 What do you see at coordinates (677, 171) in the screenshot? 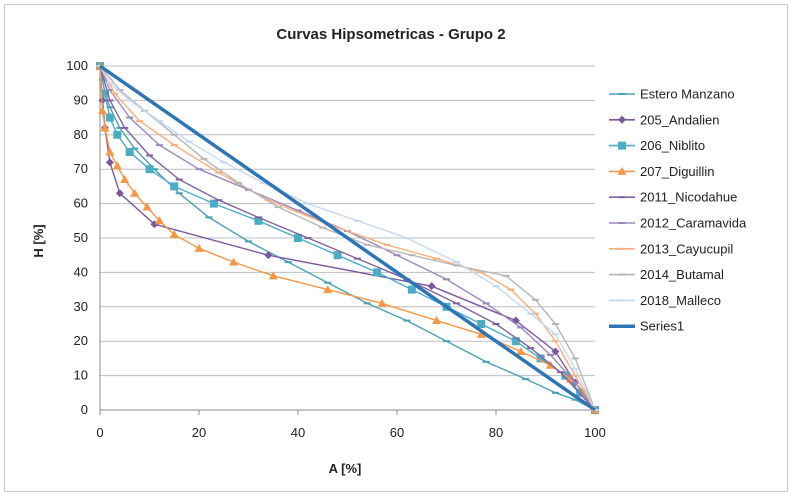
I see `legend-label: 207_Diguillin` at bounding box center [677, 171].